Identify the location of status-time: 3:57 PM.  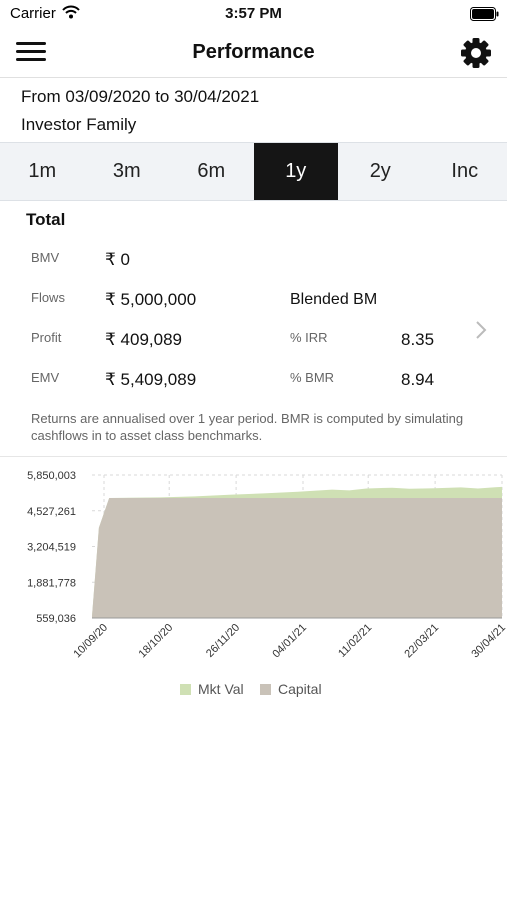
(253, 13).